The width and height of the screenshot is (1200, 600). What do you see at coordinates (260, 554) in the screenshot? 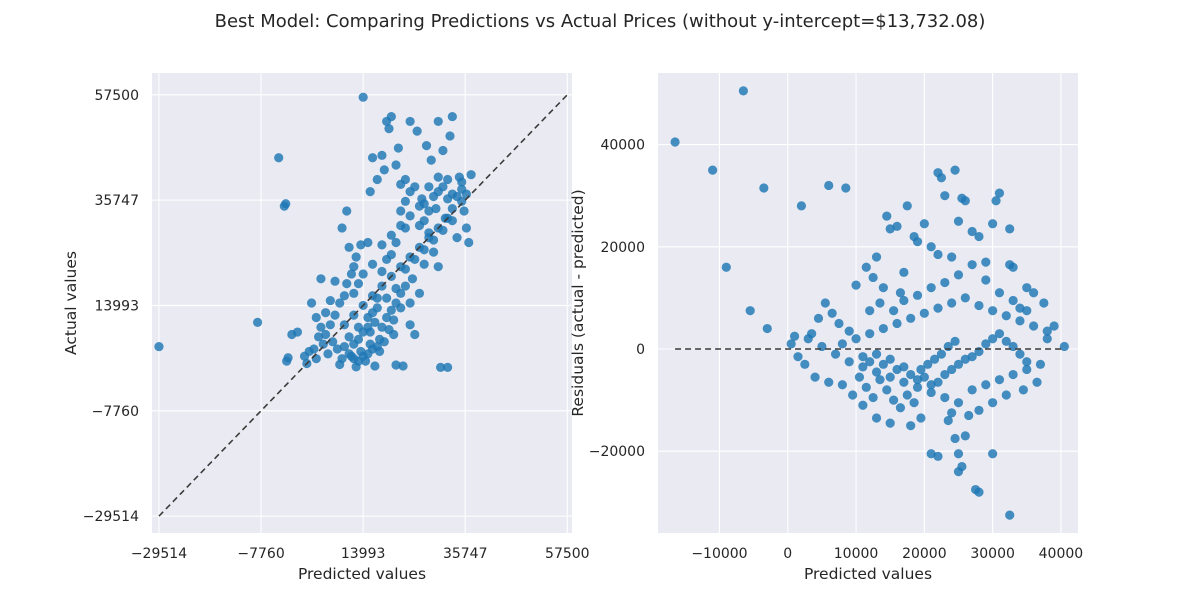
I see `x-tick-label: −7760` at bounding box center [260, 554].